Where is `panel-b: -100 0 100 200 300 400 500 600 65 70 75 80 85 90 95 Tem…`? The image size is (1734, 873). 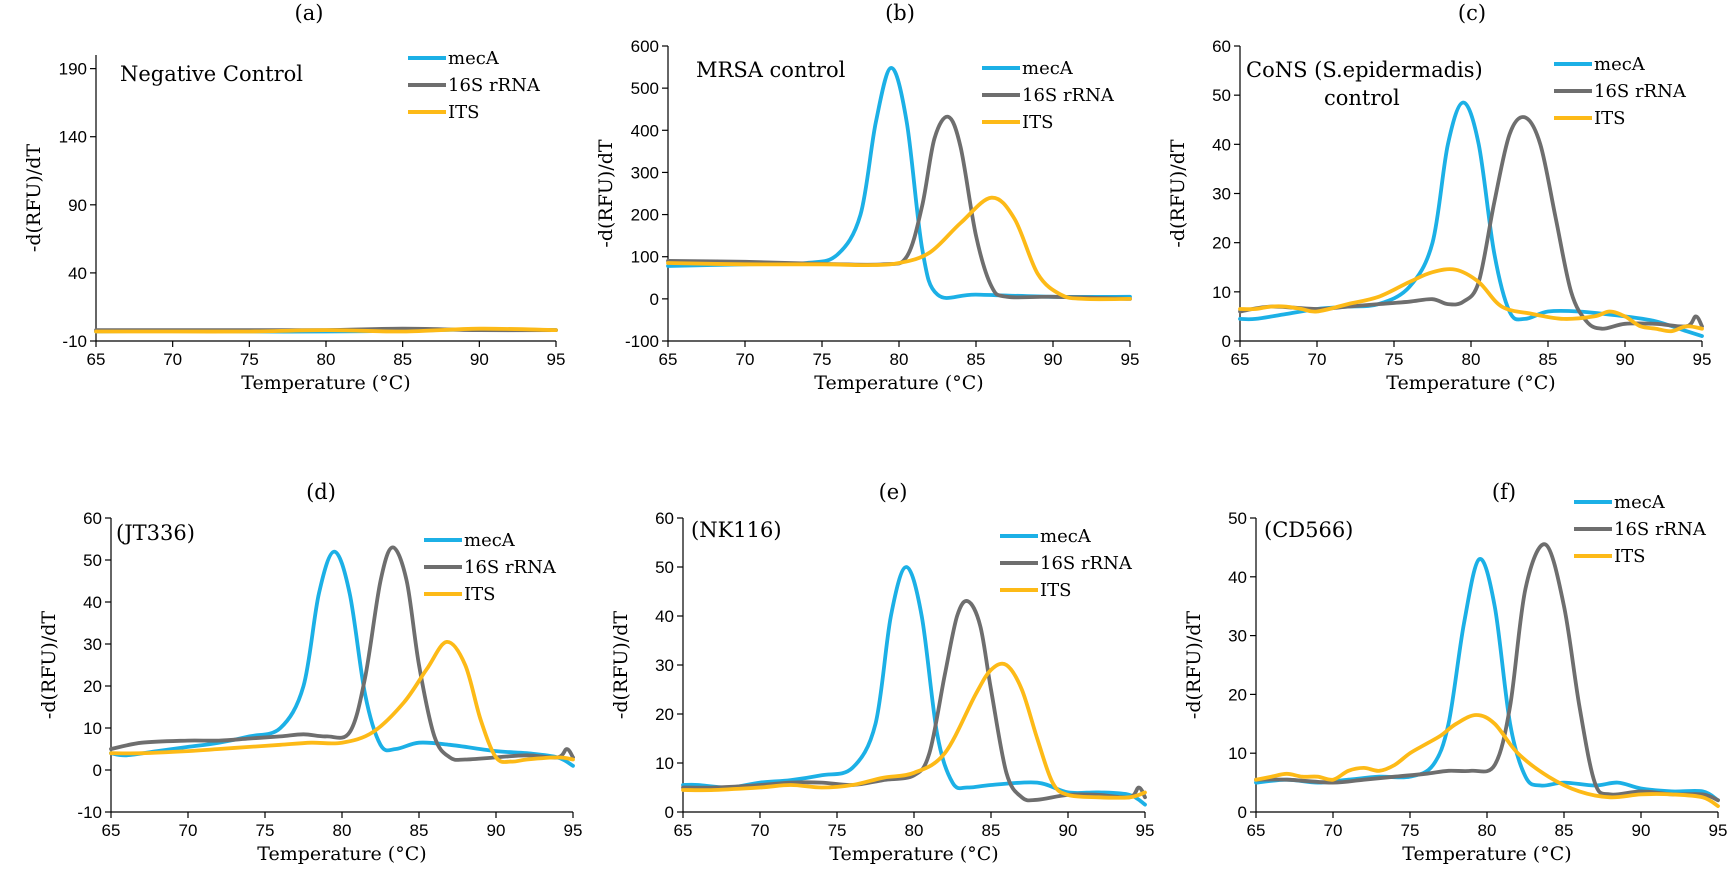
panel-b: -100 0 100 200 300 400 500 600 65 70 75 80 85 90 95 Tem… is located at coordinates (867, 197).